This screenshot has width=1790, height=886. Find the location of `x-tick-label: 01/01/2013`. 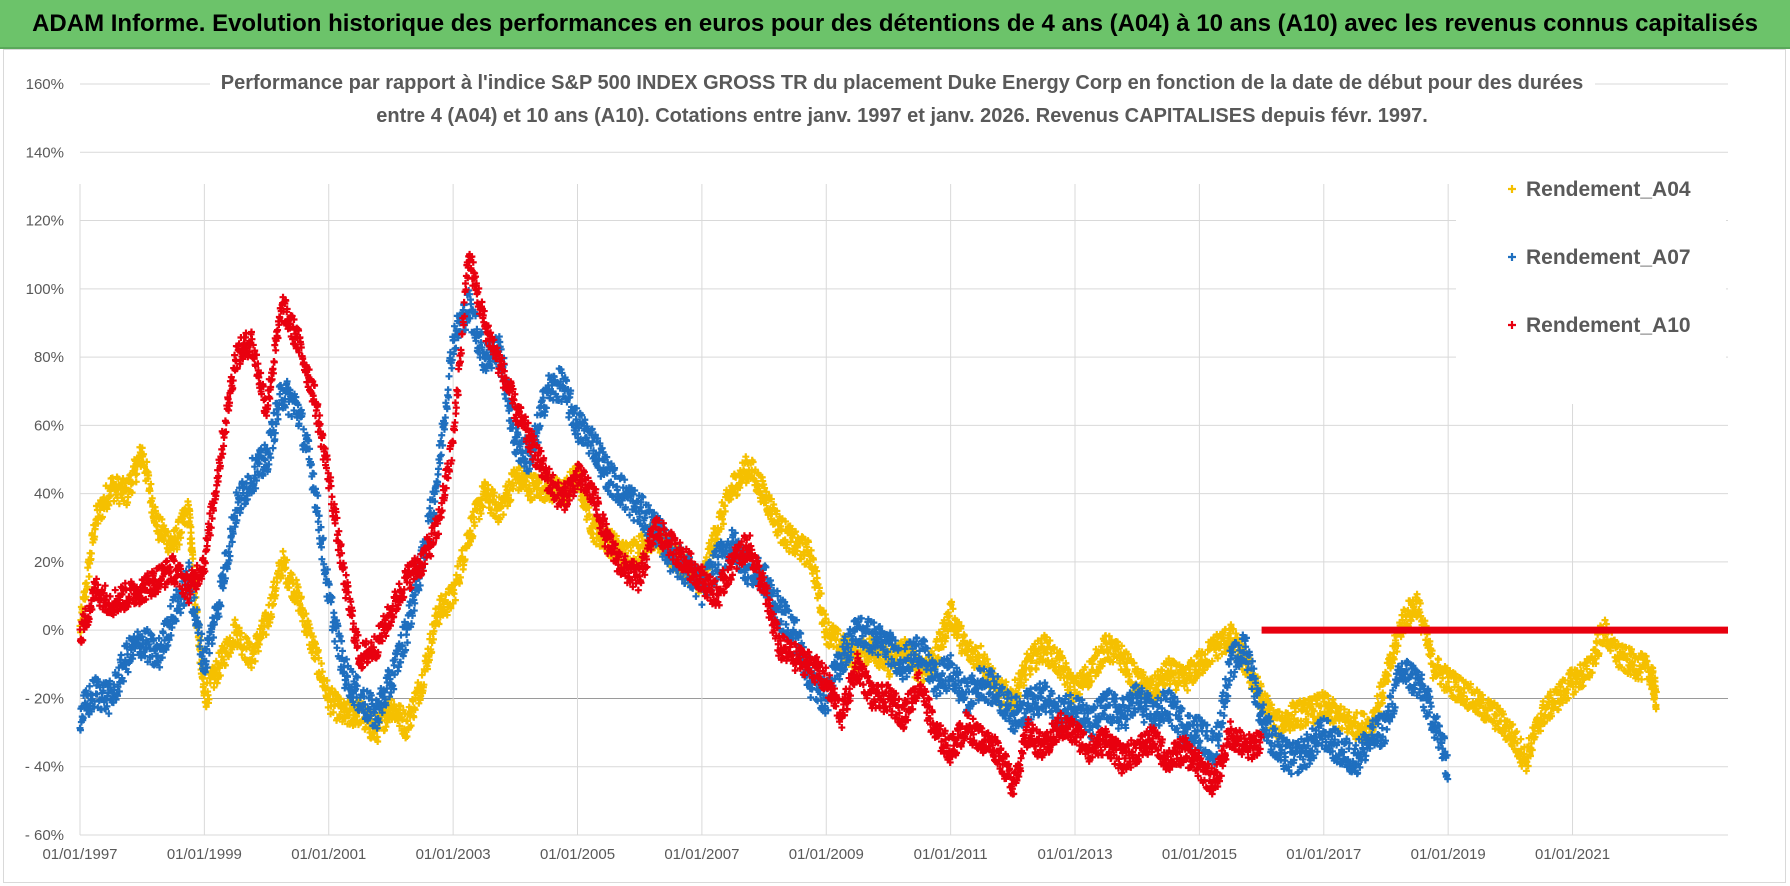

x-tick-label: 01/01/2013 is located at coordinates (1074, 854).